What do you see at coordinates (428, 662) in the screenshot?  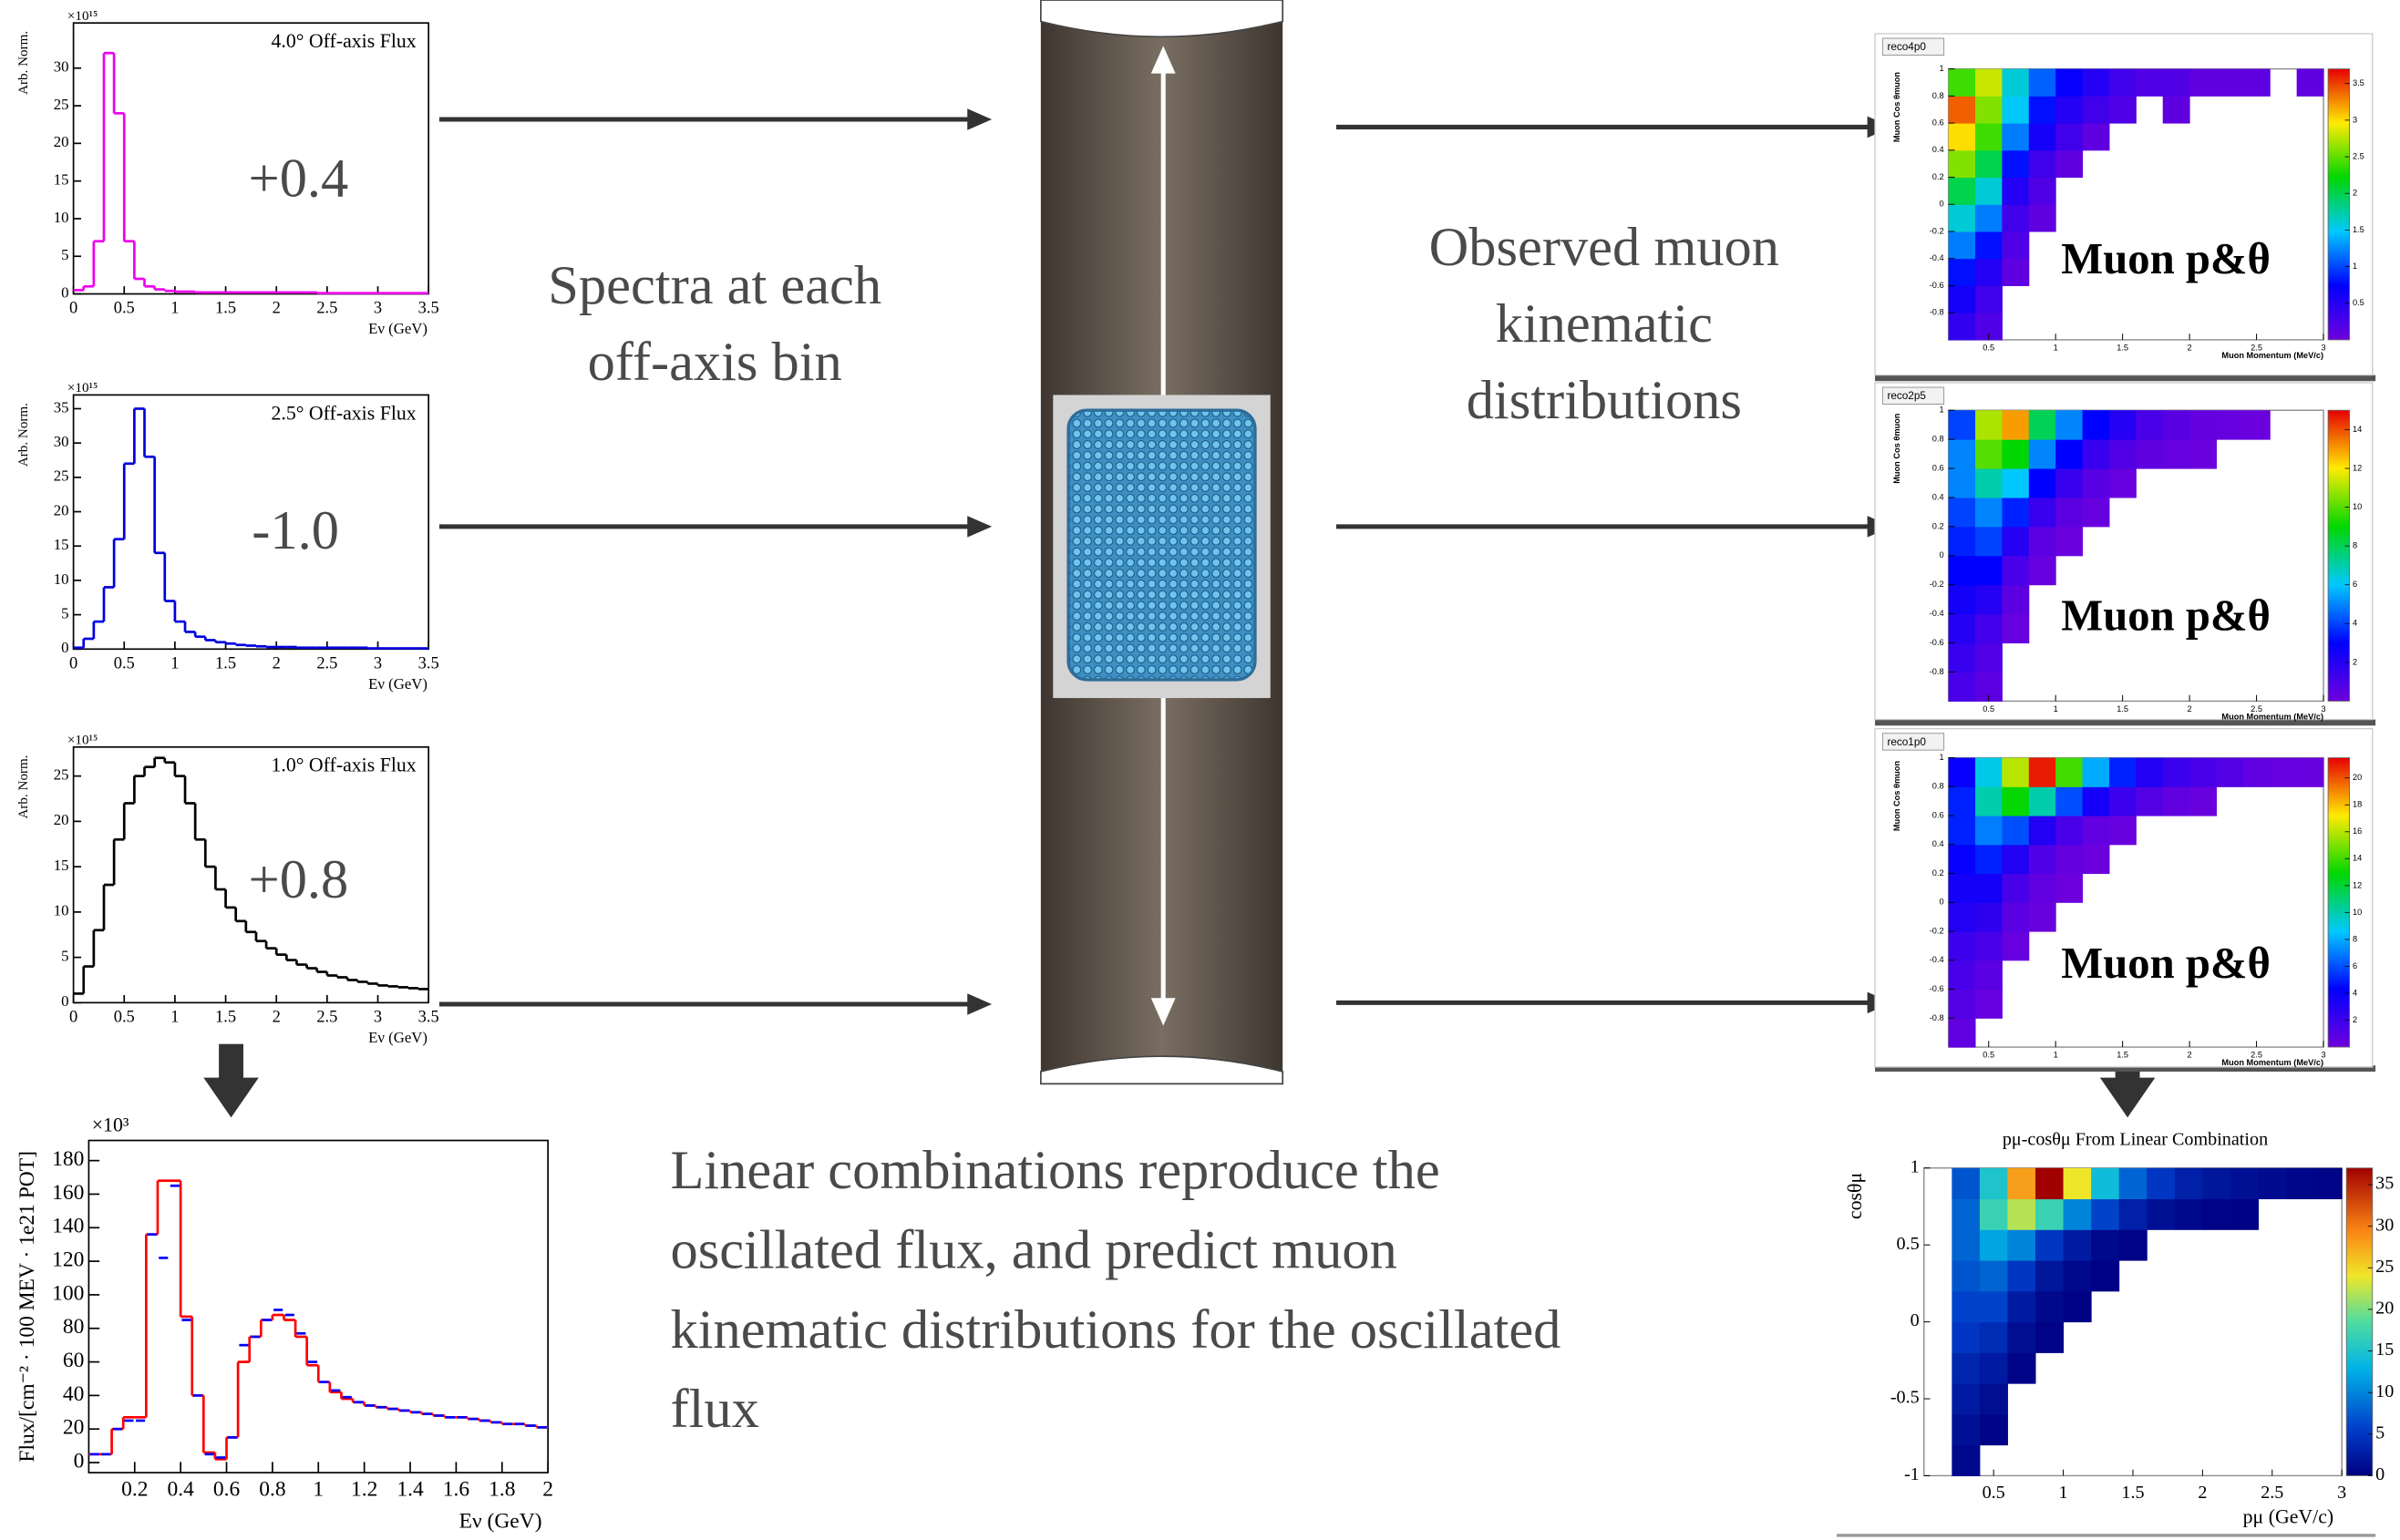 I see `x-tick-label: 3.5` at bounding box center [428, 662].